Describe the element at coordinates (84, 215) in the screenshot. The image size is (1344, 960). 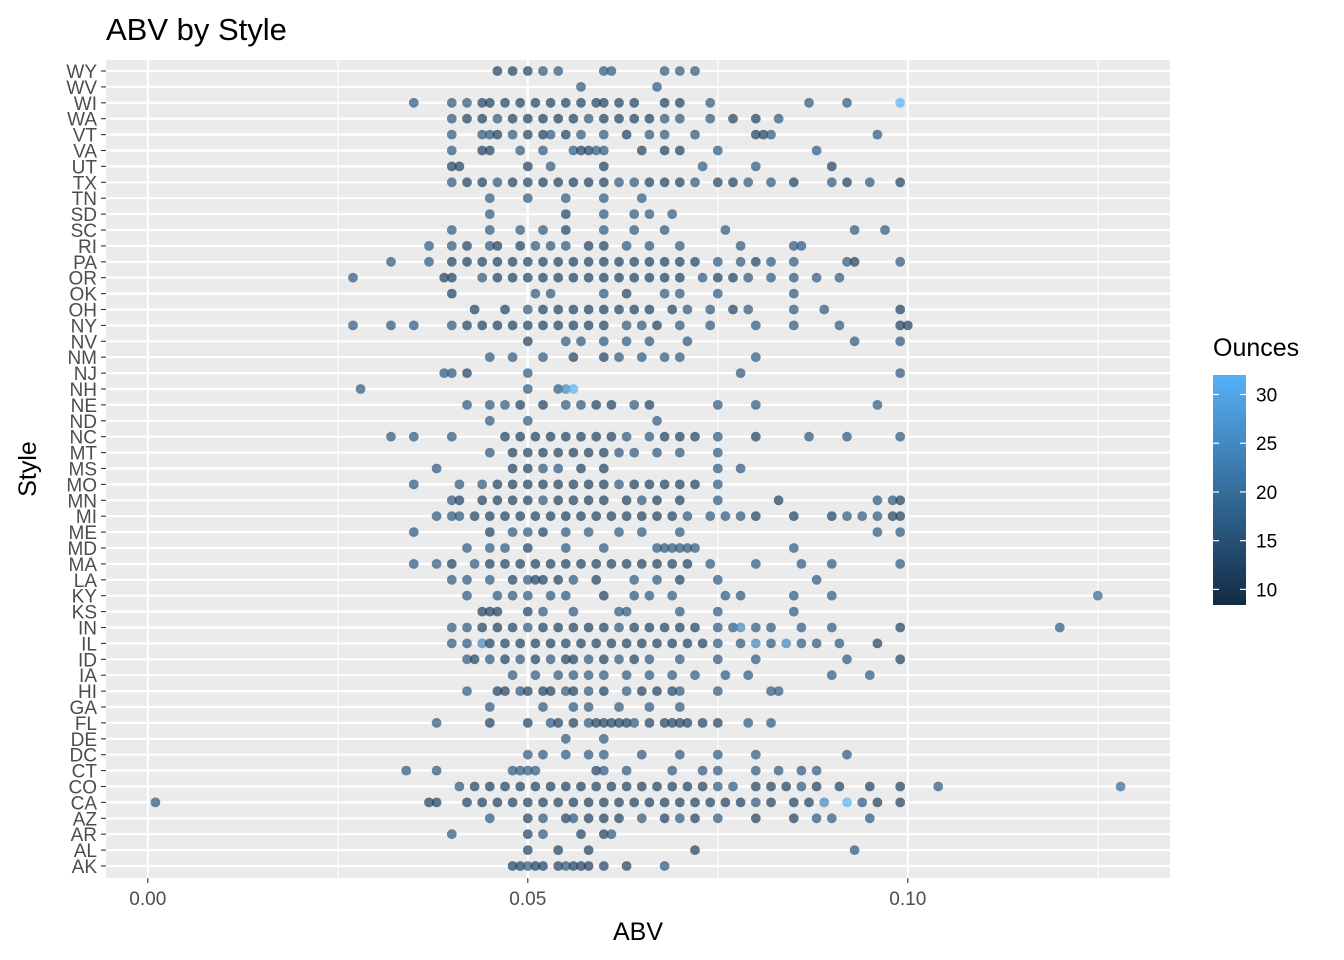
I see `y-tick-label: SD` at that location.